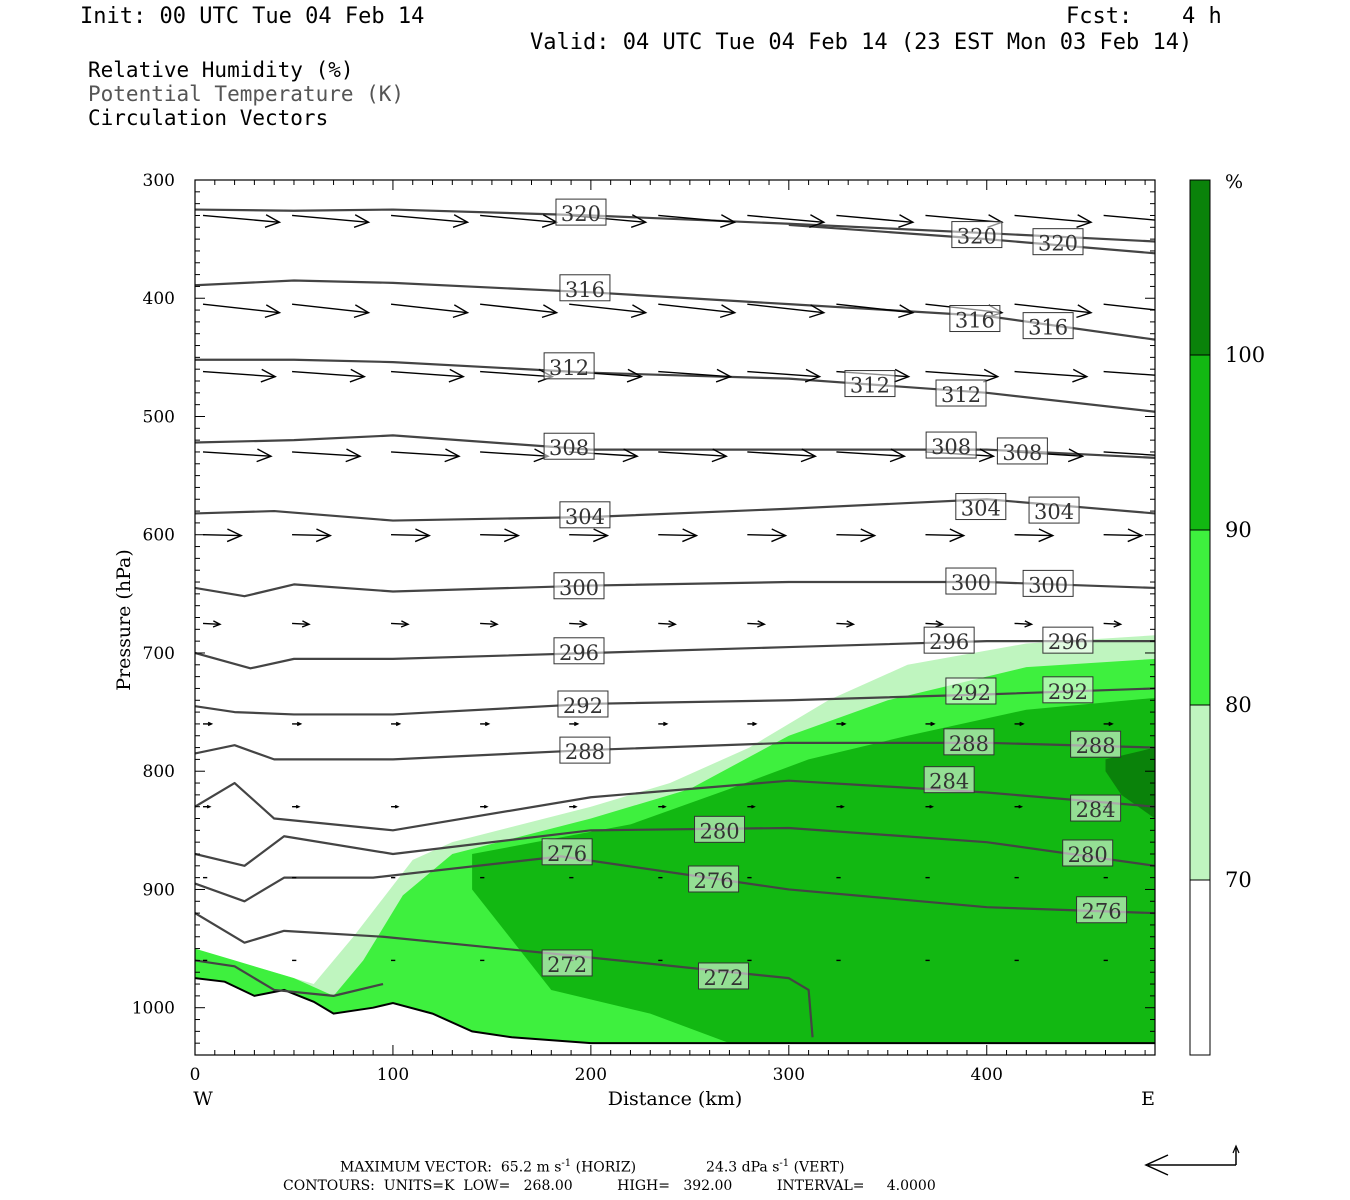 The height and width of the screenshot is (1200, 1350). Describe the element at coordinates (975, 321) in the screenshot. I see `theta-label: 316` at that location.